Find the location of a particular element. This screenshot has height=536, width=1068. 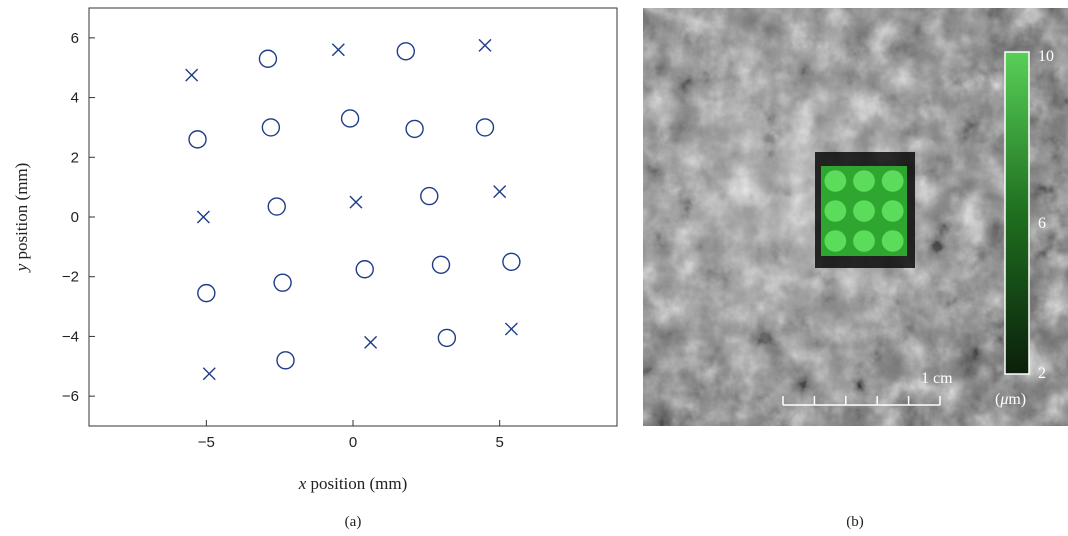

panel-b-label: (b) is located at coordinates (855, 522).